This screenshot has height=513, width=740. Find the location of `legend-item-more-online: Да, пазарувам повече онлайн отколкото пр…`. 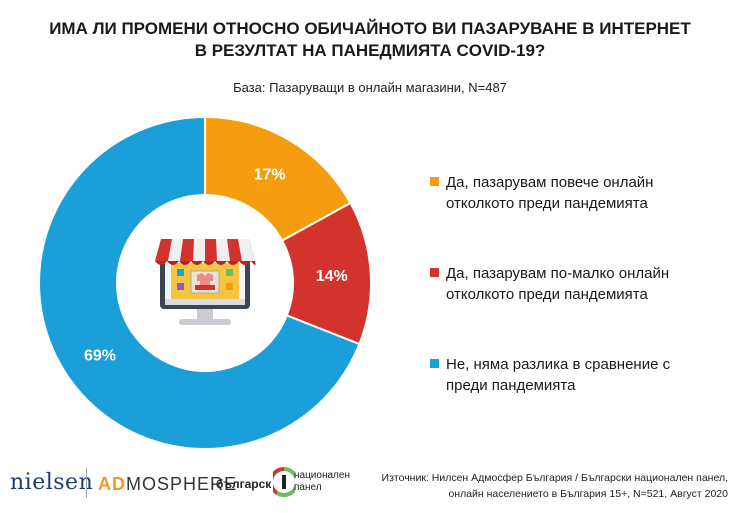

legend-item-more-online: Да, пазарувам повече онлайн отколкото пр… is located at coordinates (580, 193).